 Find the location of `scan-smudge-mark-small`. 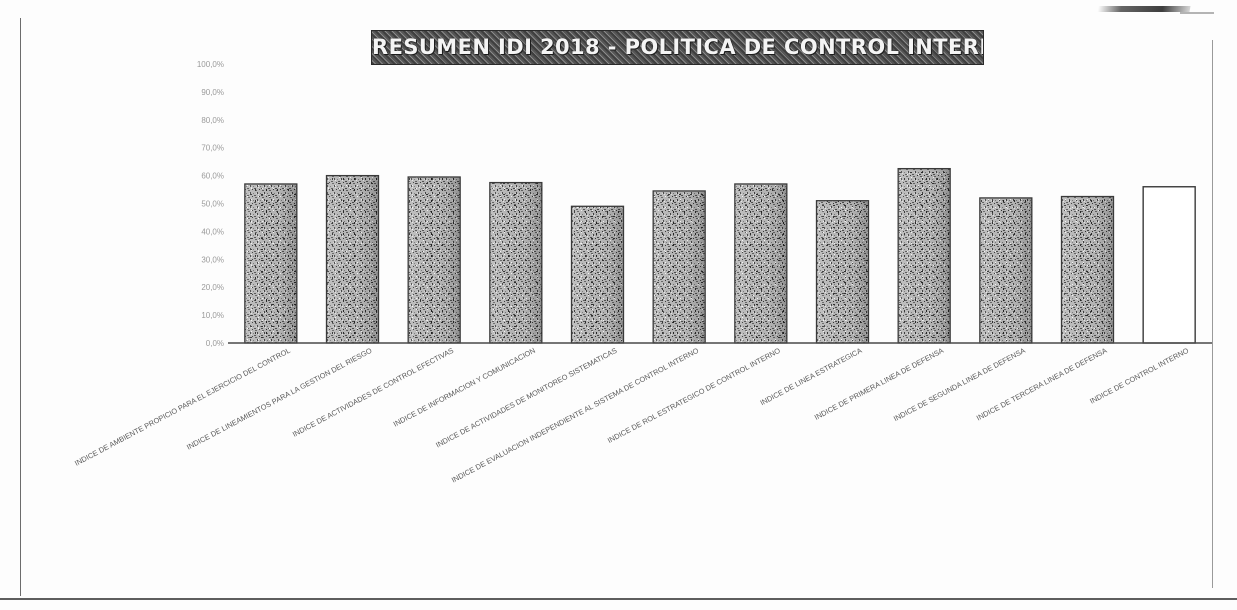

scan-smudge-mark-small is located at coordinates (1197, 13).